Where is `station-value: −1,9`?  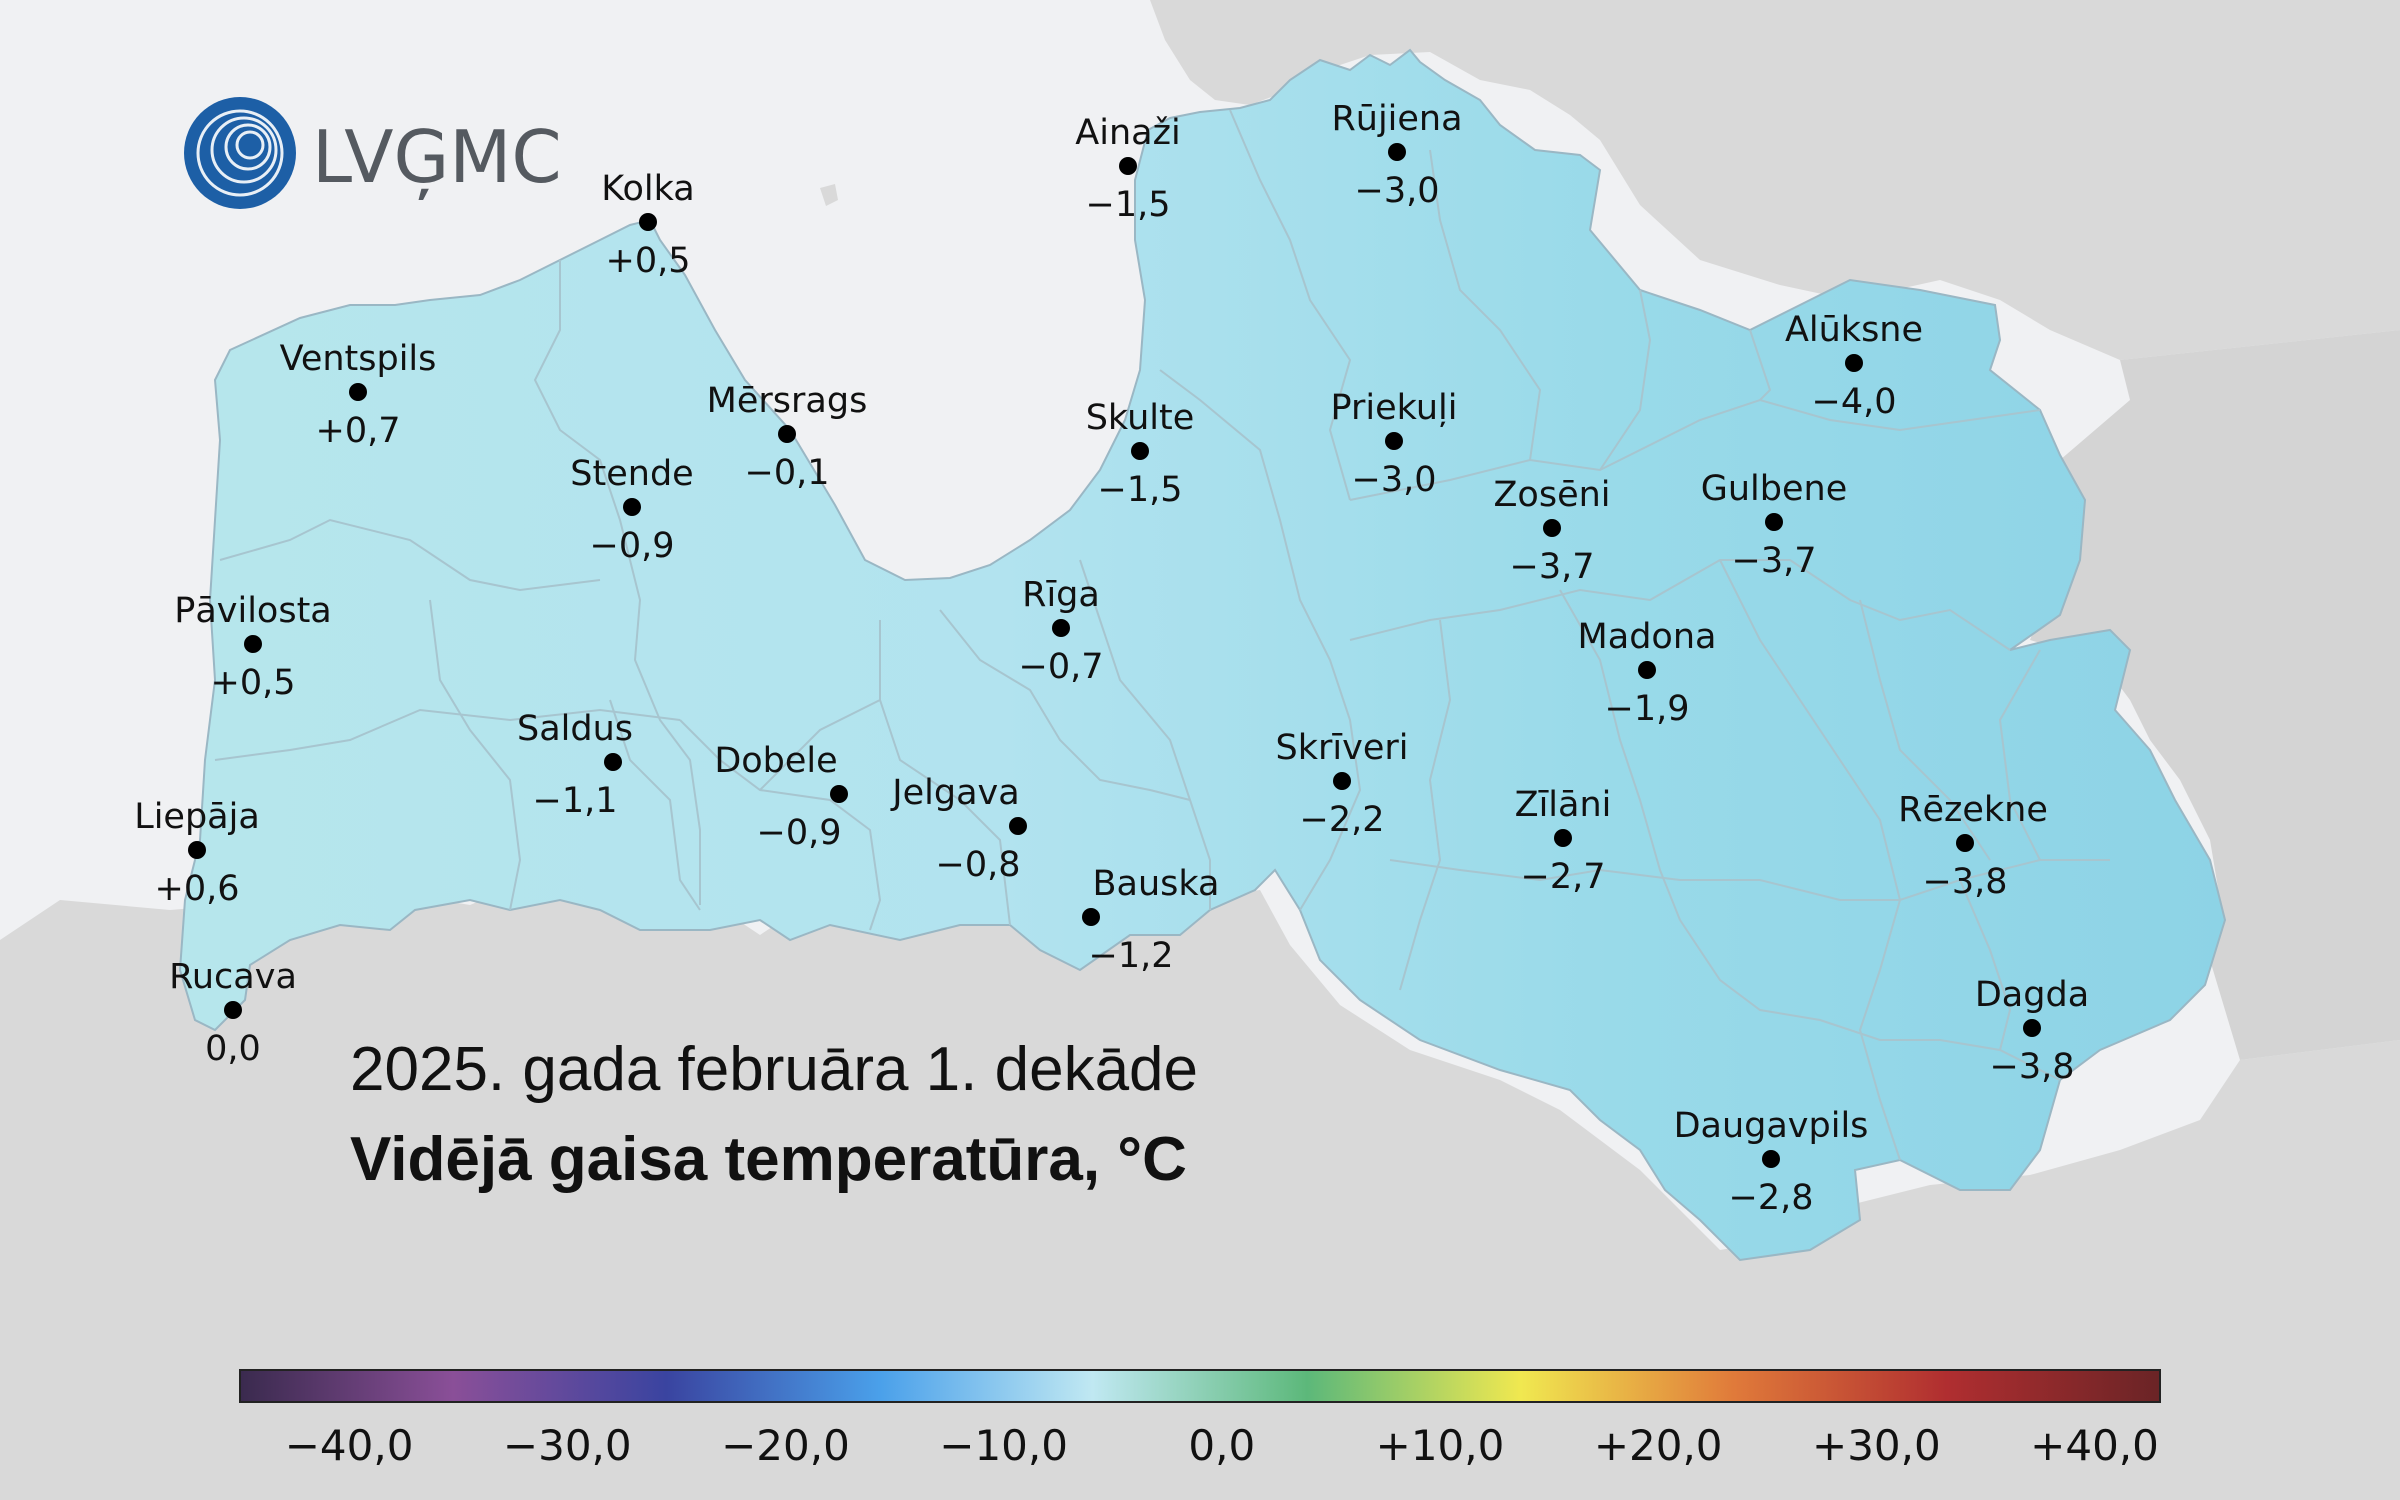 station-value: −1,9 is located at coordinates (1647, 709).